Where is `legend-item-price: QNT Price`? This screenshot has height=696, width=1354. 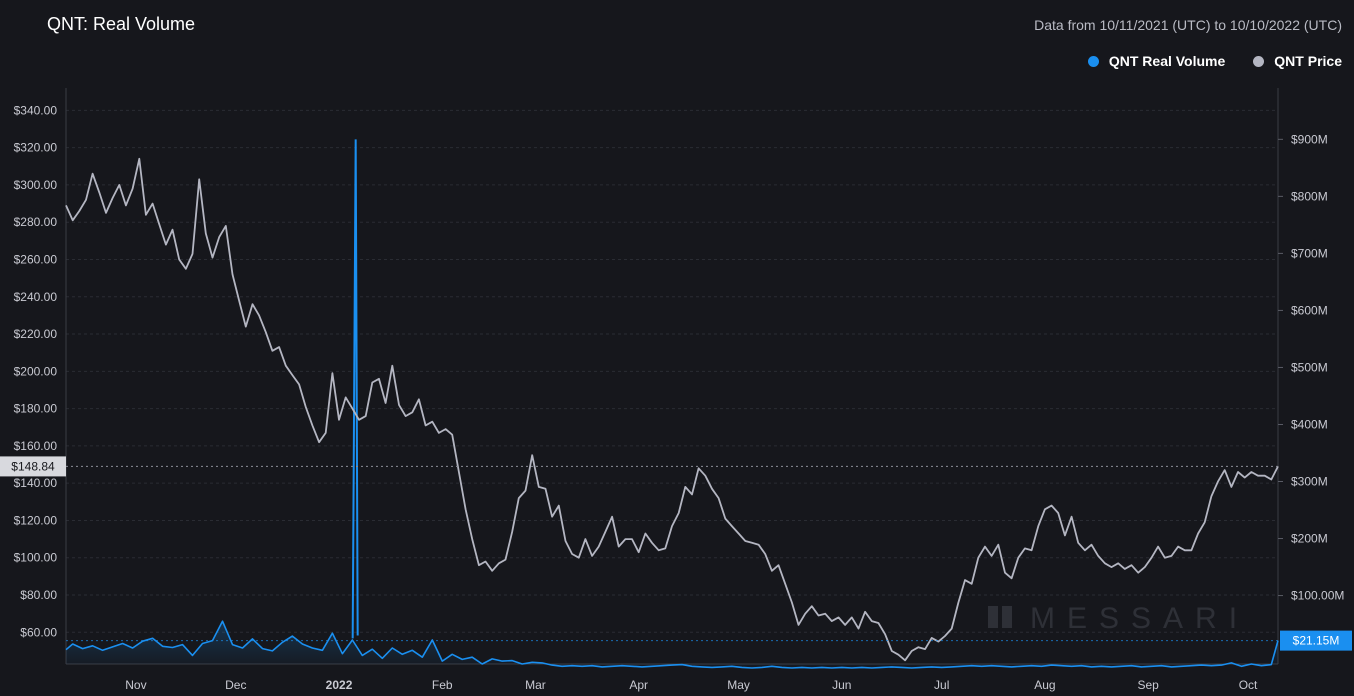 legend-item-price: QNT Price is located at coordinates (1297, 61).